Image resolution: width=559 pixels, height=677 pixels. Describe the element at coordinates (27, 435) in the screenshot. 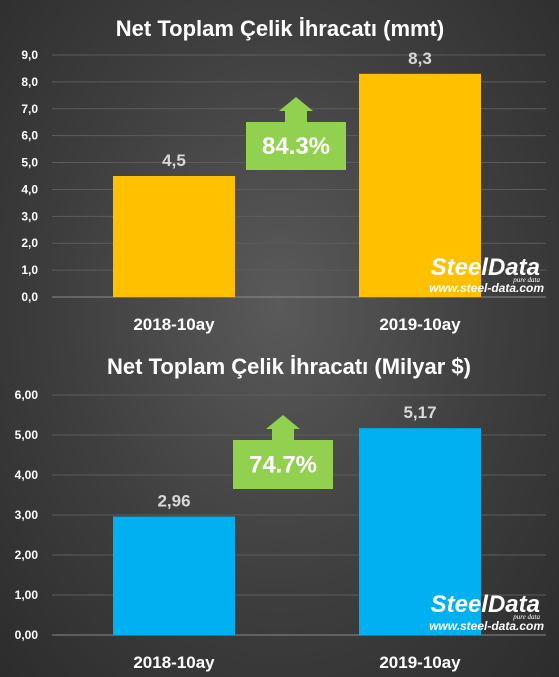

I see `y-tick-label: 5,00` at that location.